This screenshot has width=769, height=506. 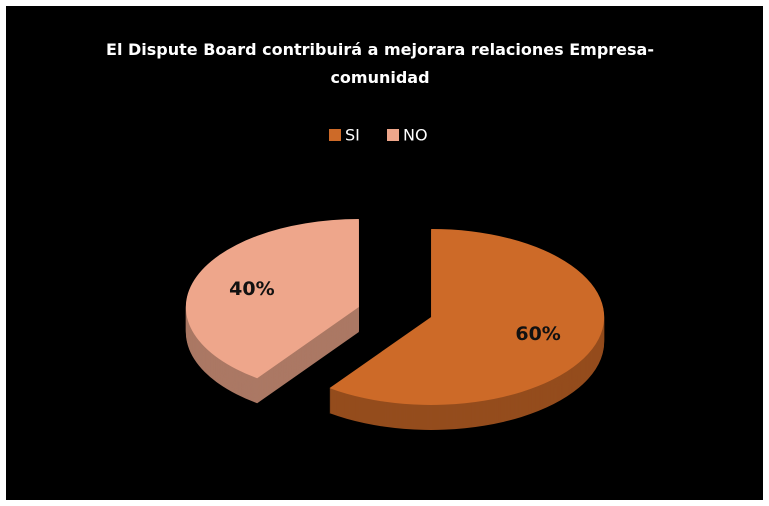 I want to click on data-label: 60%, so click(x=537, y=334).